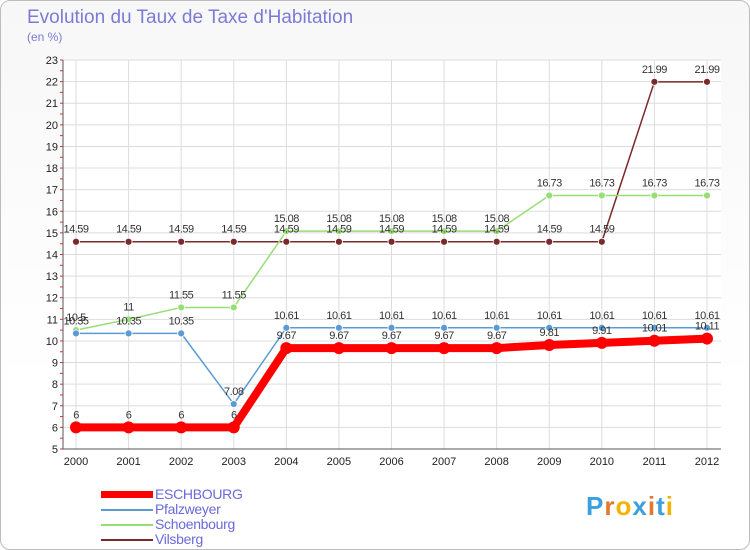  Describe the element at coordinates (52, 256) in the screenshot. I see `y-tick-label: 14` at that location.